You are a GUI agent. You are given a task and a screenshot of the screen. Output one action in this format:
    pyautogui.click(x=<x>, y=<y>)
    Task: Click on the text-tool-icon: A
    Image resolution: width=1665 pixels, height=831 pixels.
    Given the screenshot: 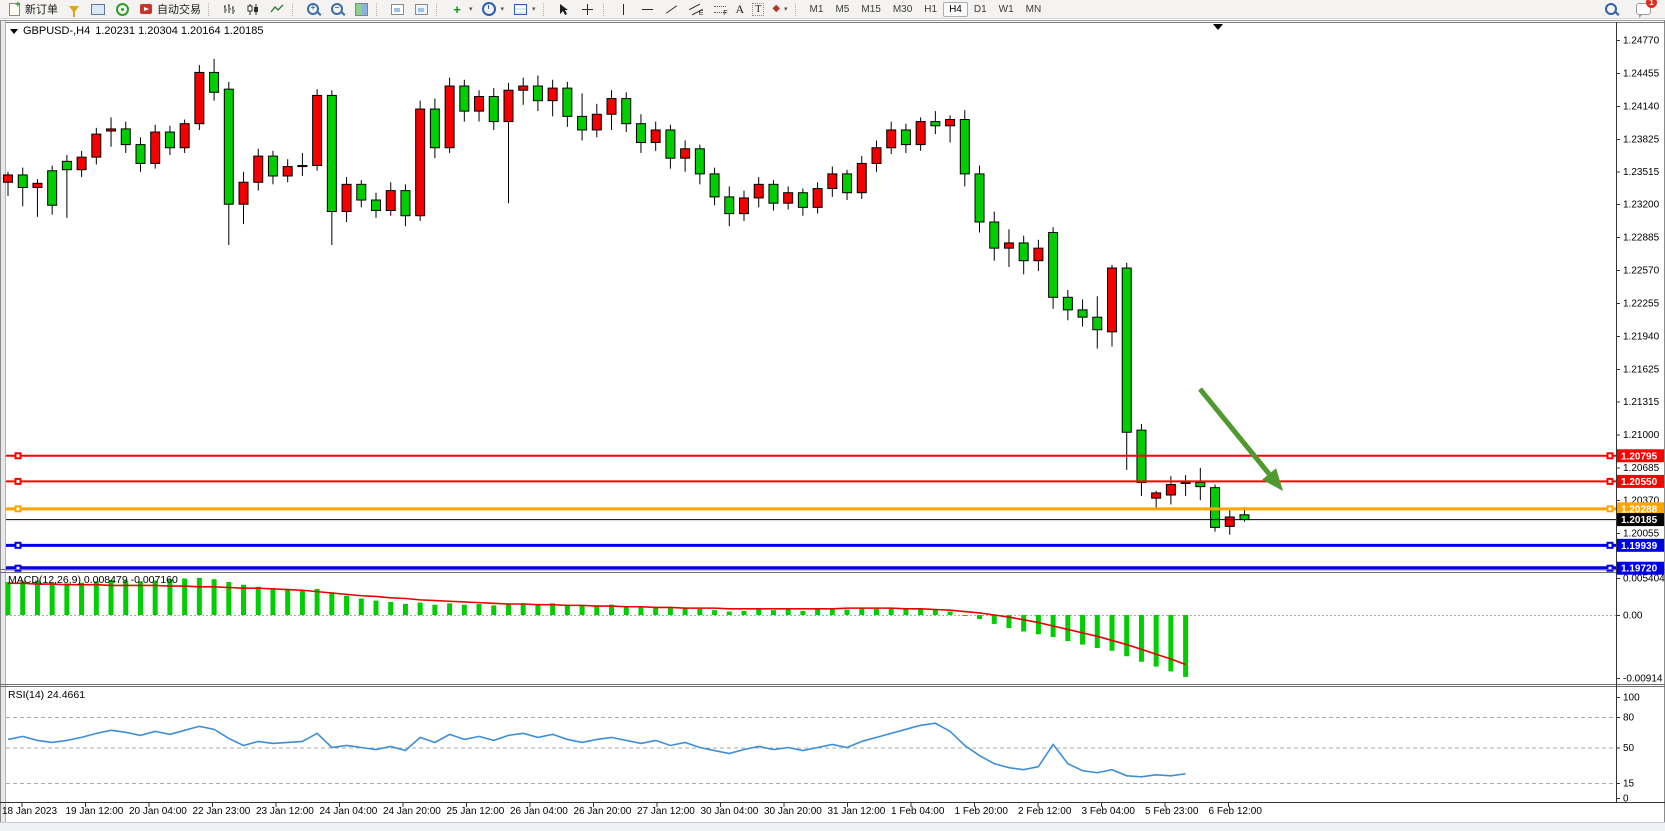 What is the action you would take?
    pyautogui.click(x=740, y=9)
    